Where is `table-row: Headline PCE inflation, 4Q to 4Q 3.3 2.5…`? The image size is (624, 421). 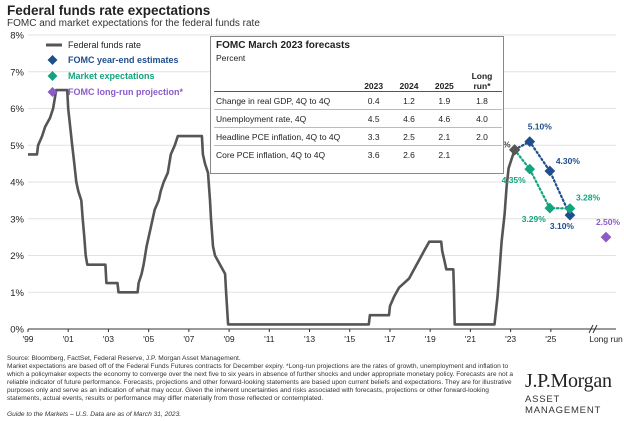
table-row: Headline PCE inflation, 4Q to 4Q 3.3 2.5… is located at coordinates (358, 136).